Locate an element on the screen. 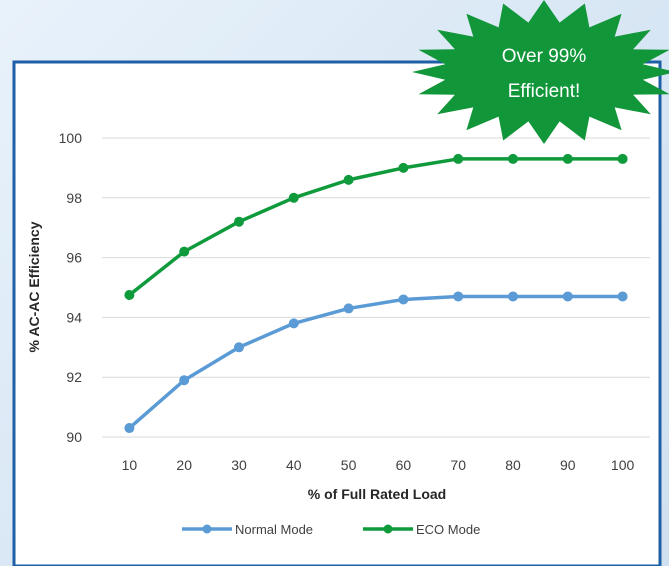 The height and width of the screenshot is (566, 669). x-tick-40: 40 is located at coordinates (294, 465).